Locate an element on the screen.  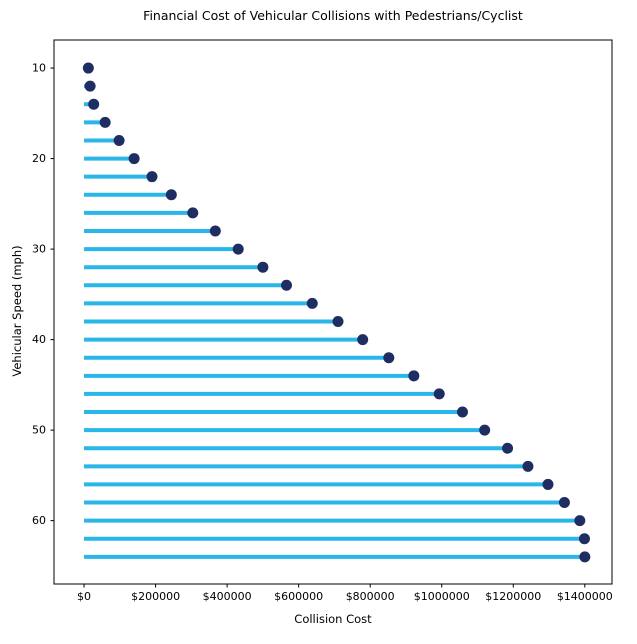
x-tick-label: $600000 is located at coordinates (298, 596).